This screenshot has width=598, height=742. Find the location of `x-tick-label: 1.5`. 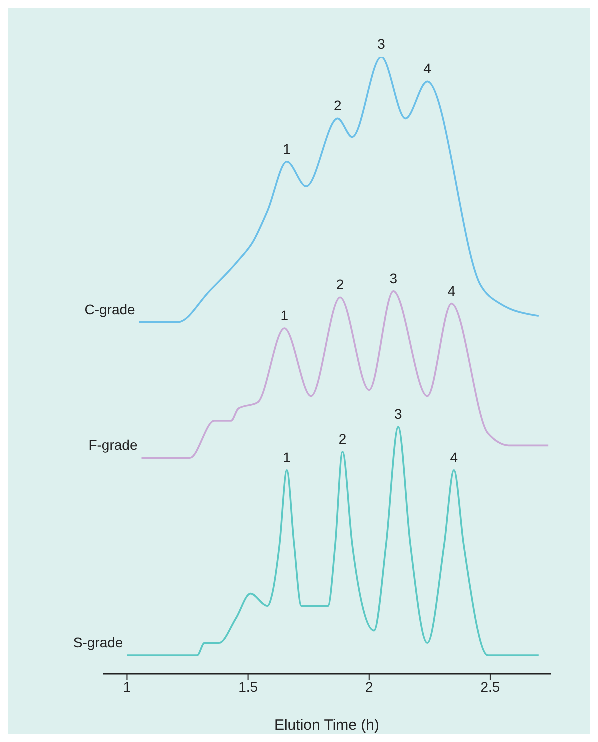

x-tick-label: 1.5 is located at coordinates (248, 686).